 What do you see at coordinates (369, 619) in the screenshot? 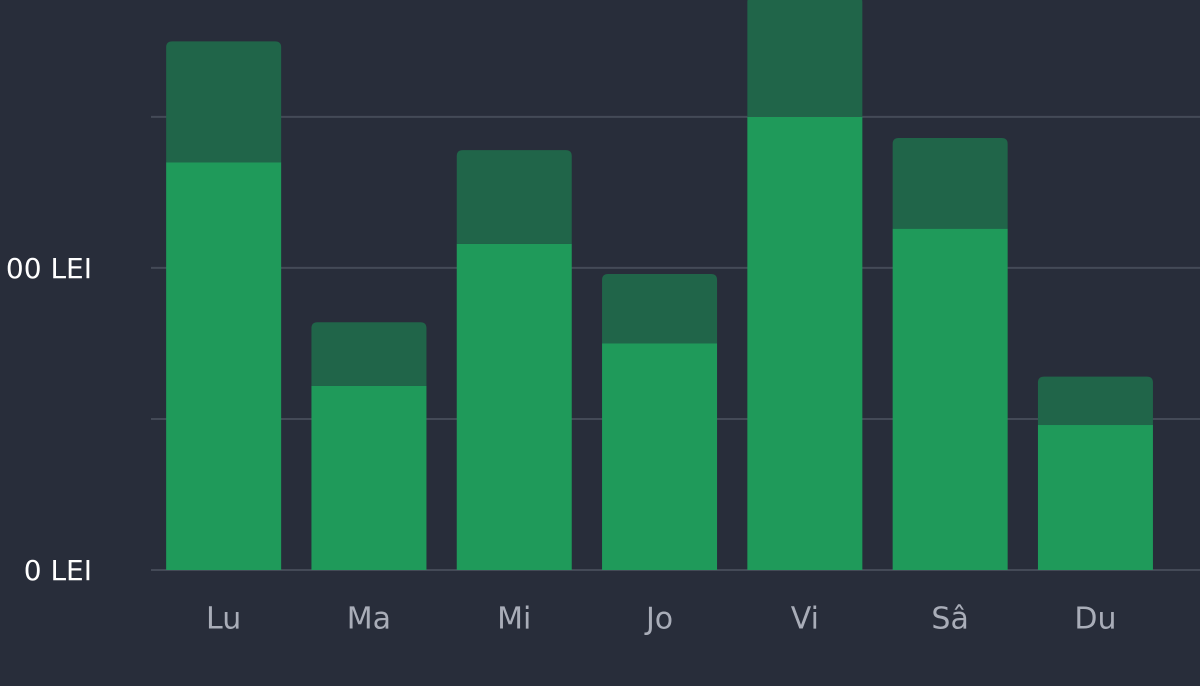
I see `x-tick-label: Ma` at bounding box center [369, 619].